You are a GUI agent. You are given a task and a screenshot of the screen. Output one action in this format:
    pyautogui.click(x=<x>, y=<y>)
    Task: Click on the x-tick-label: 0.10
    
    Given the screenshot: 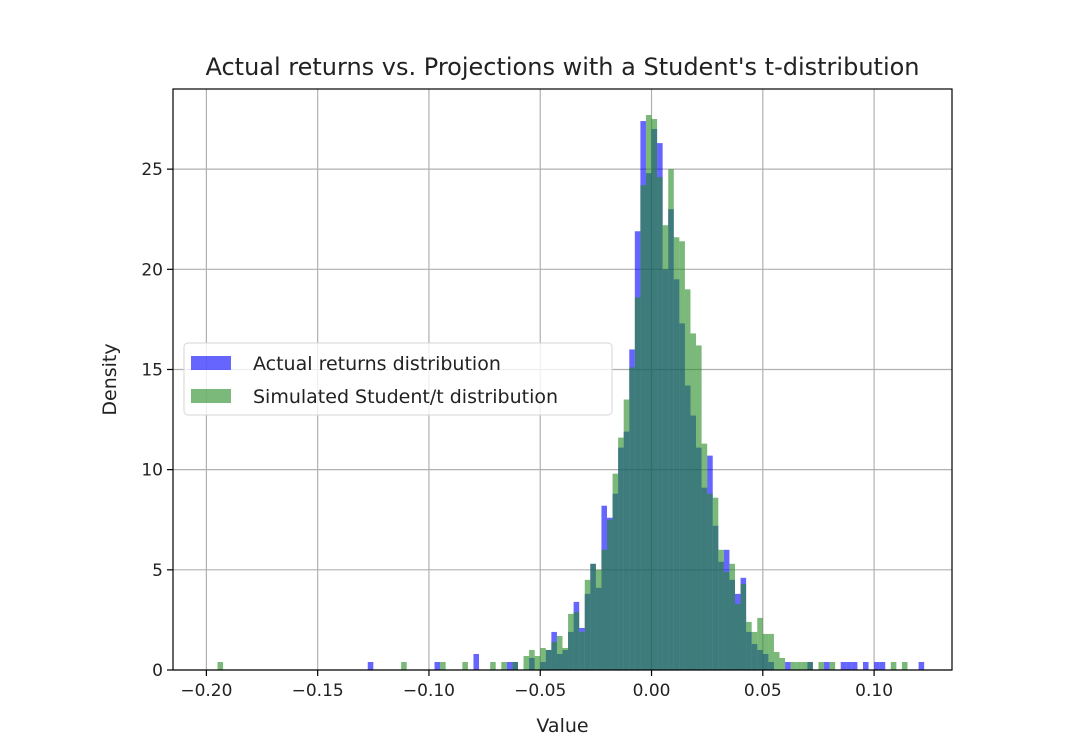 What is the action you would take?
    pyautogui.click(x=874, y=691)
    